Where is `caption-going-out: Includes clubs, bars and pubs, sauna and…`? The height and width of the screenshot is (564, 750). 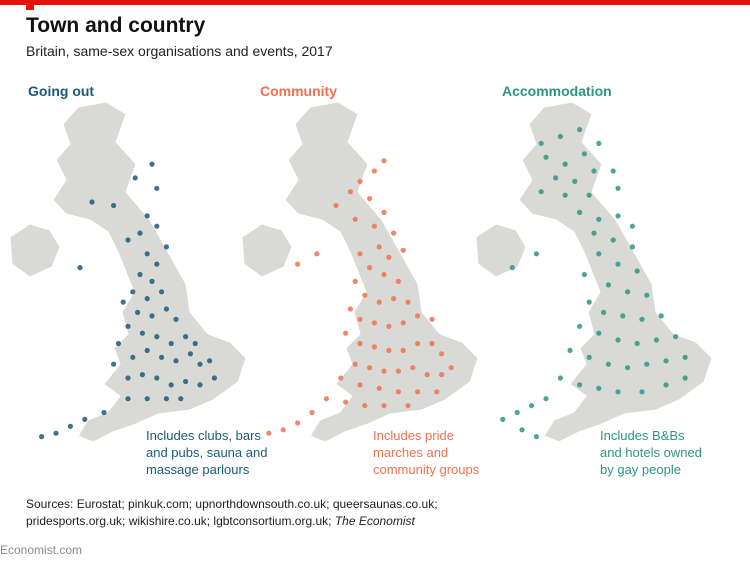 caption-going-out: Includes clubs, bars and pubs, sauna and… is located at coordinates (207, 452).